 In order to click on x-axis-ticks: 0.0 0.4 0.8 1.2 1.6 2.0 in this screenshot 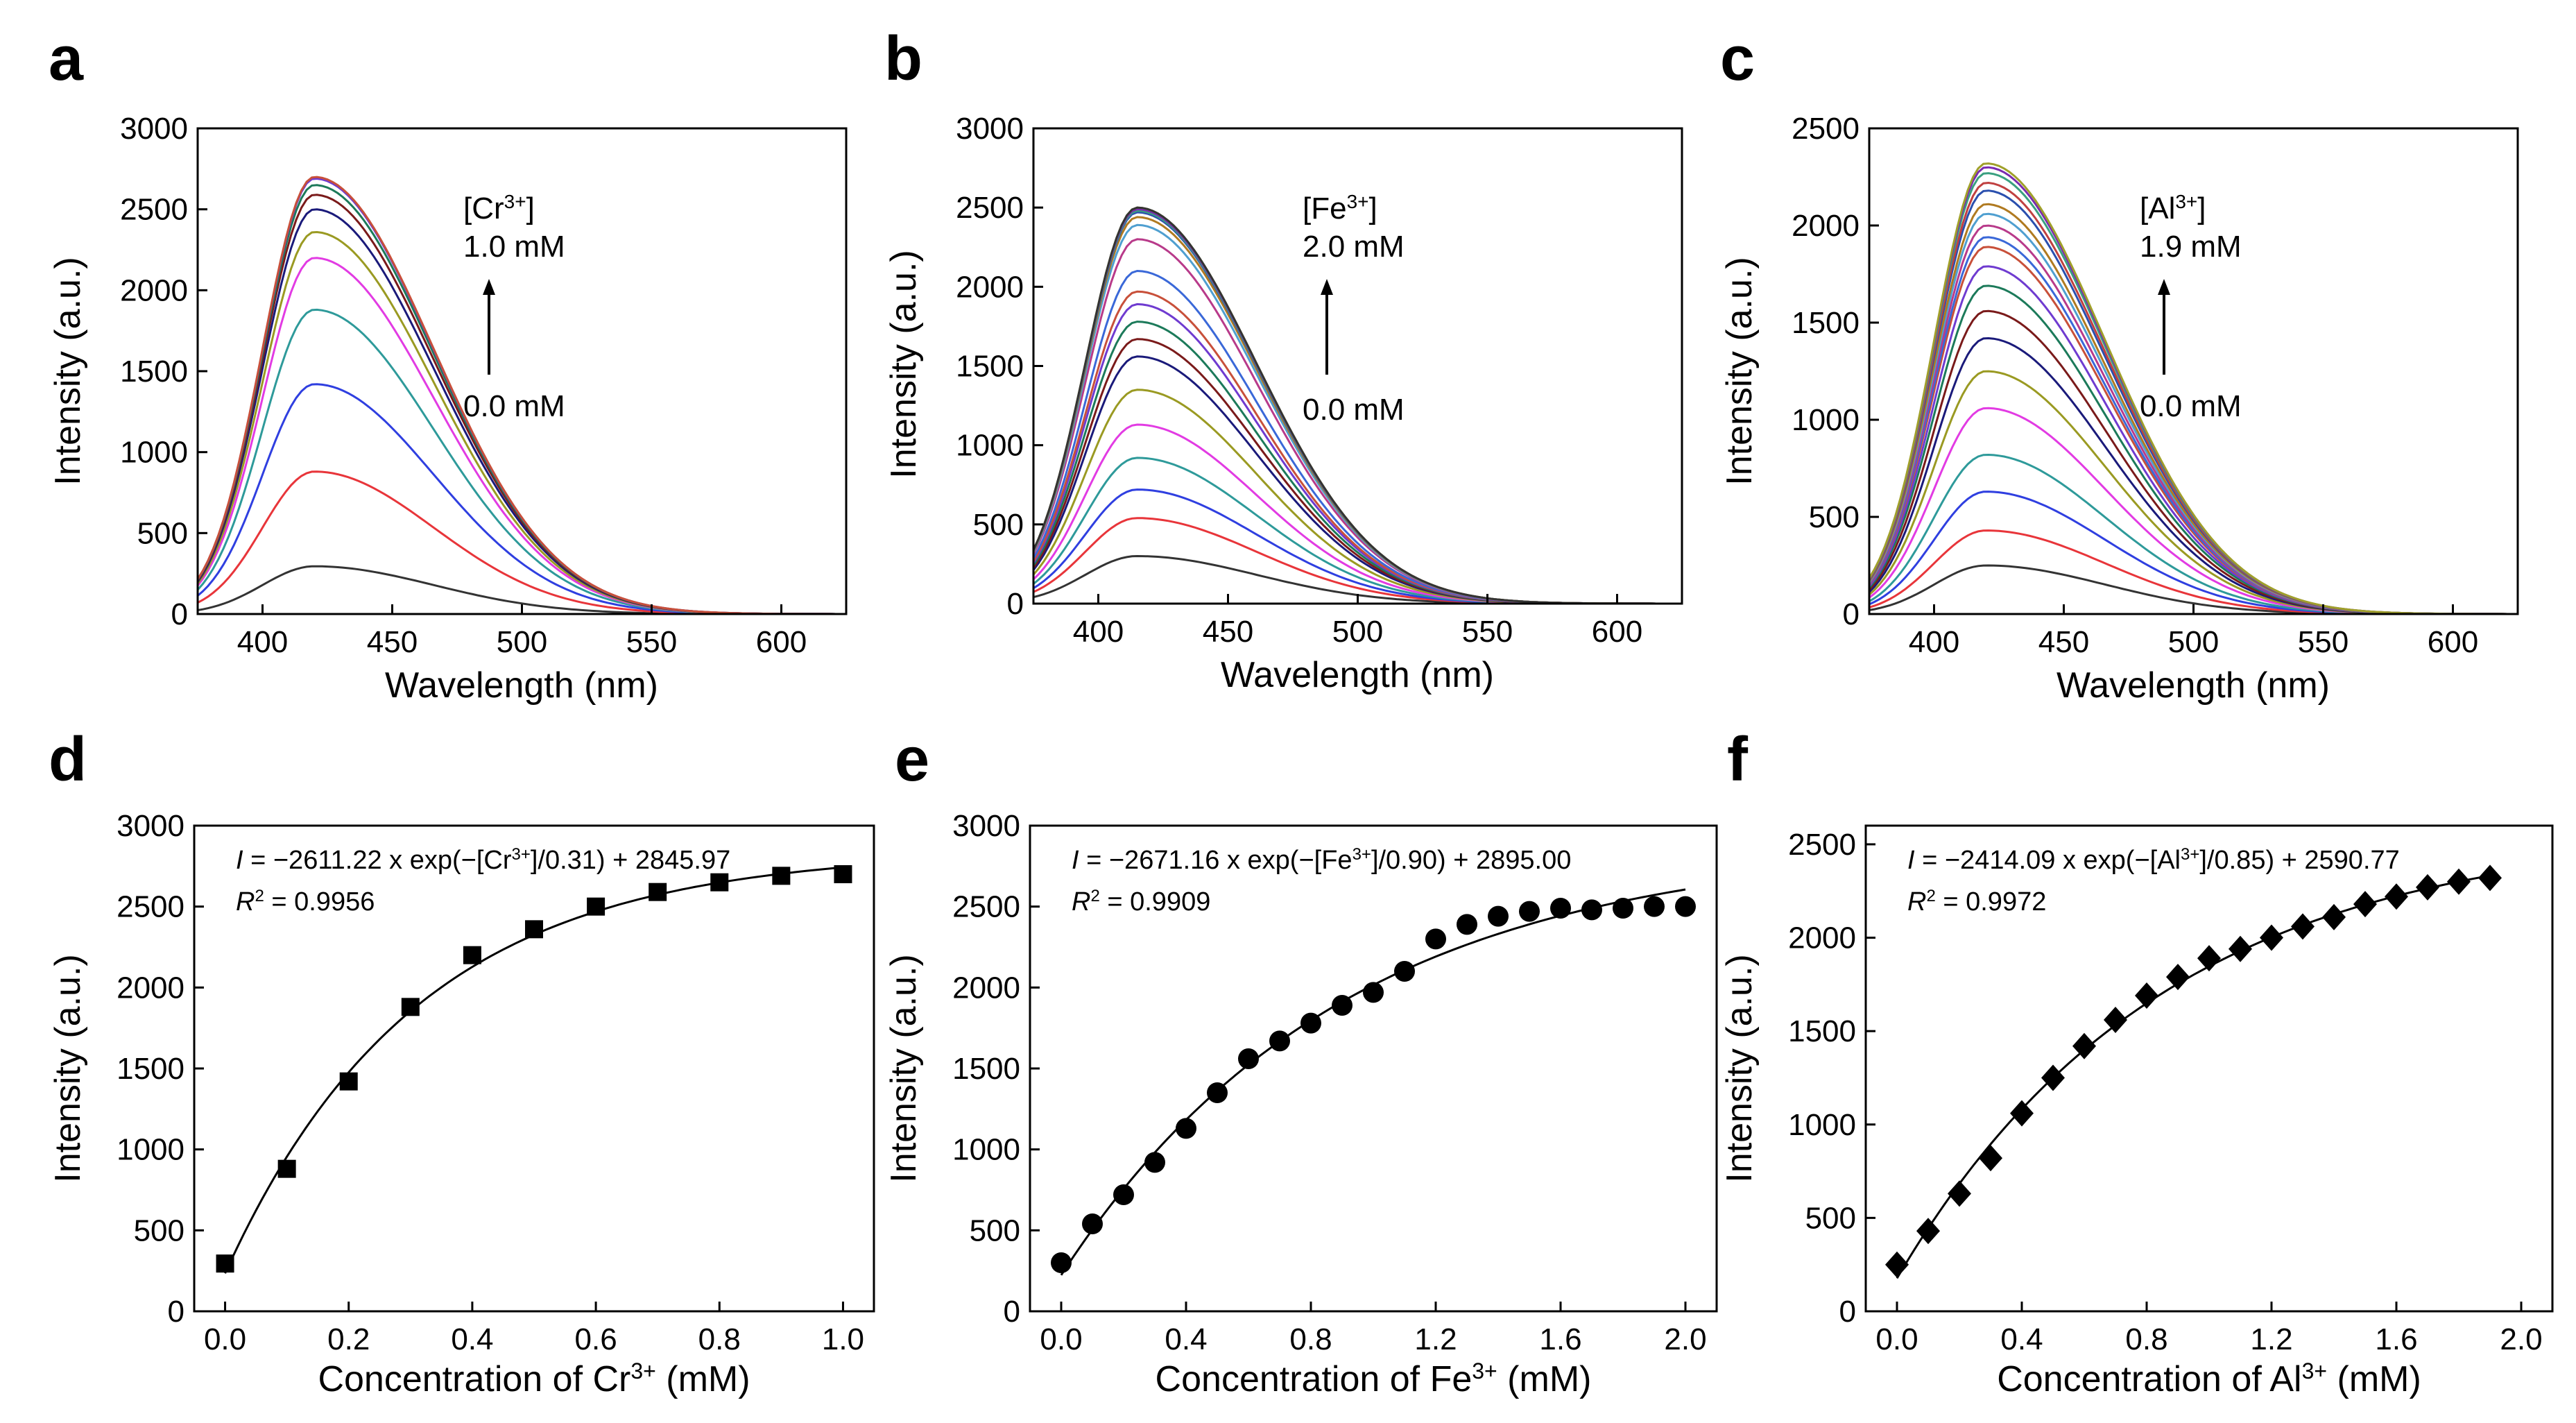, I will do `click(1373, 1329)`.